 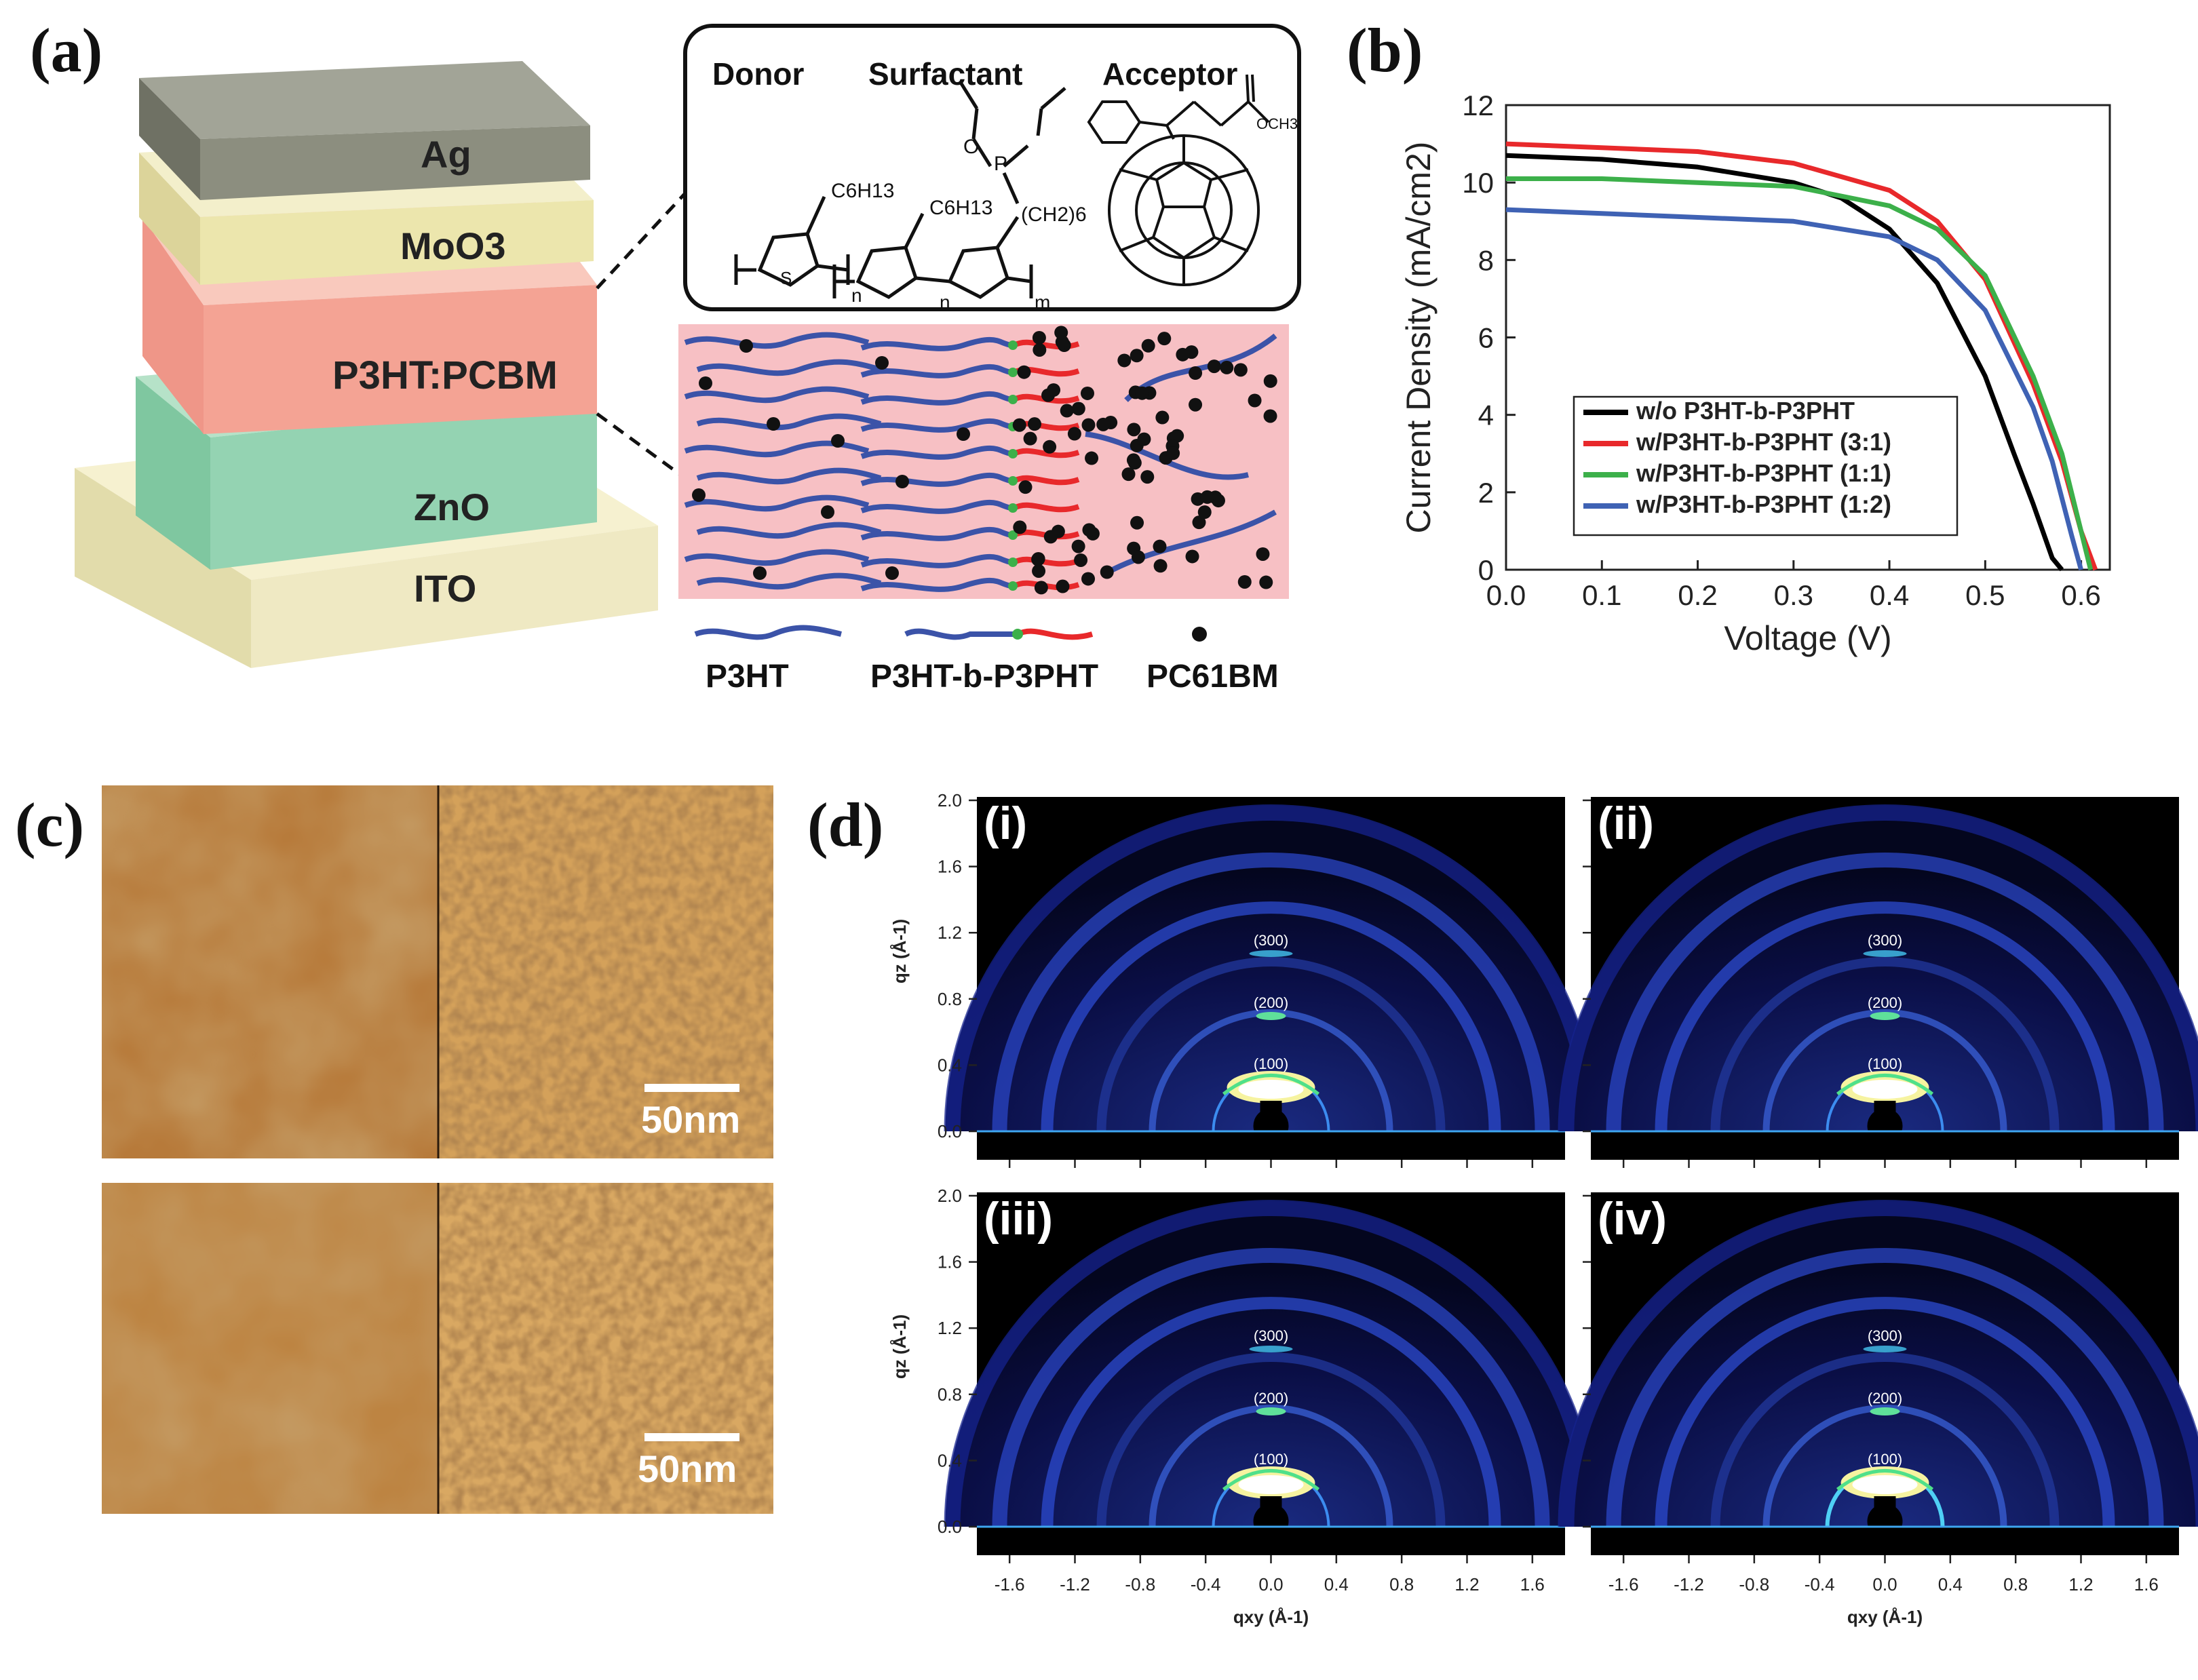 What do you see at coordinates (899, 1347) in the screenshot?
I see `y-axis-label: qz (Å-1)` at bounding box center [899, 1347].